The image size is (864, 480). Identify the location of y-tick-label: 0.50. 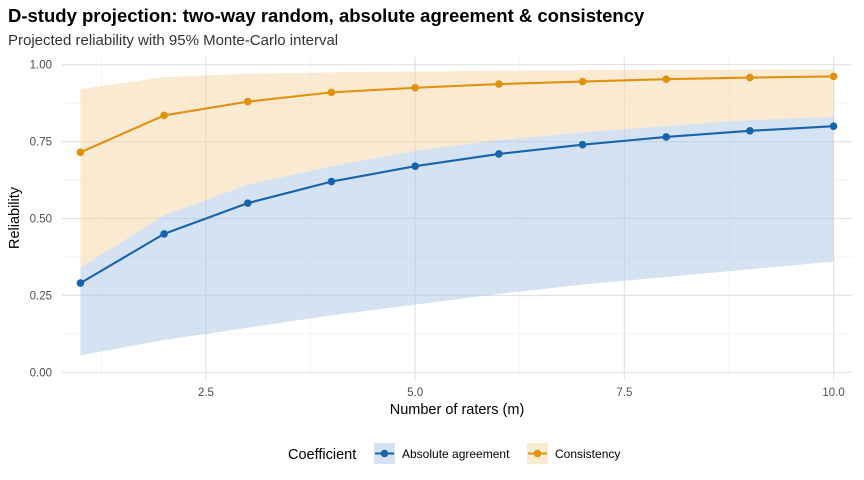
(41, 220).